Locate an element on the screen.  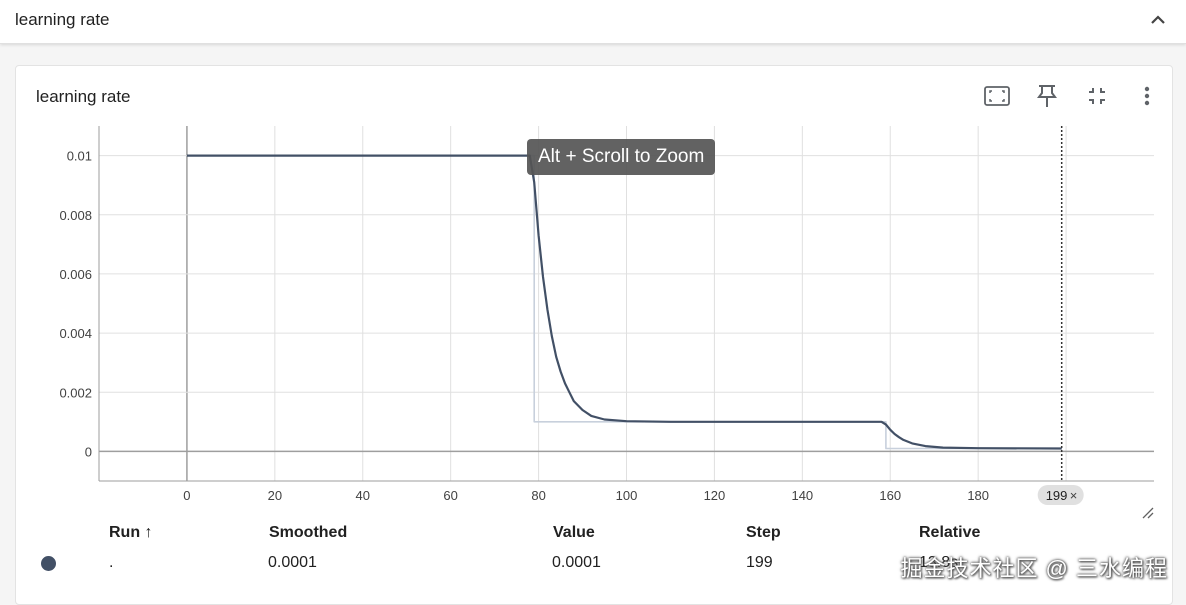
col-header-smoothed: Smoothed is located at coordinates (308, 533).